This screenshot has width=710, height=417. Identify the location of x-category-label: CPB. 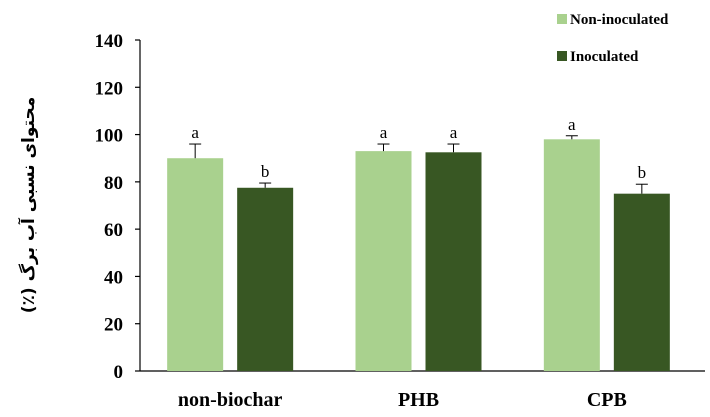
(607, 400).